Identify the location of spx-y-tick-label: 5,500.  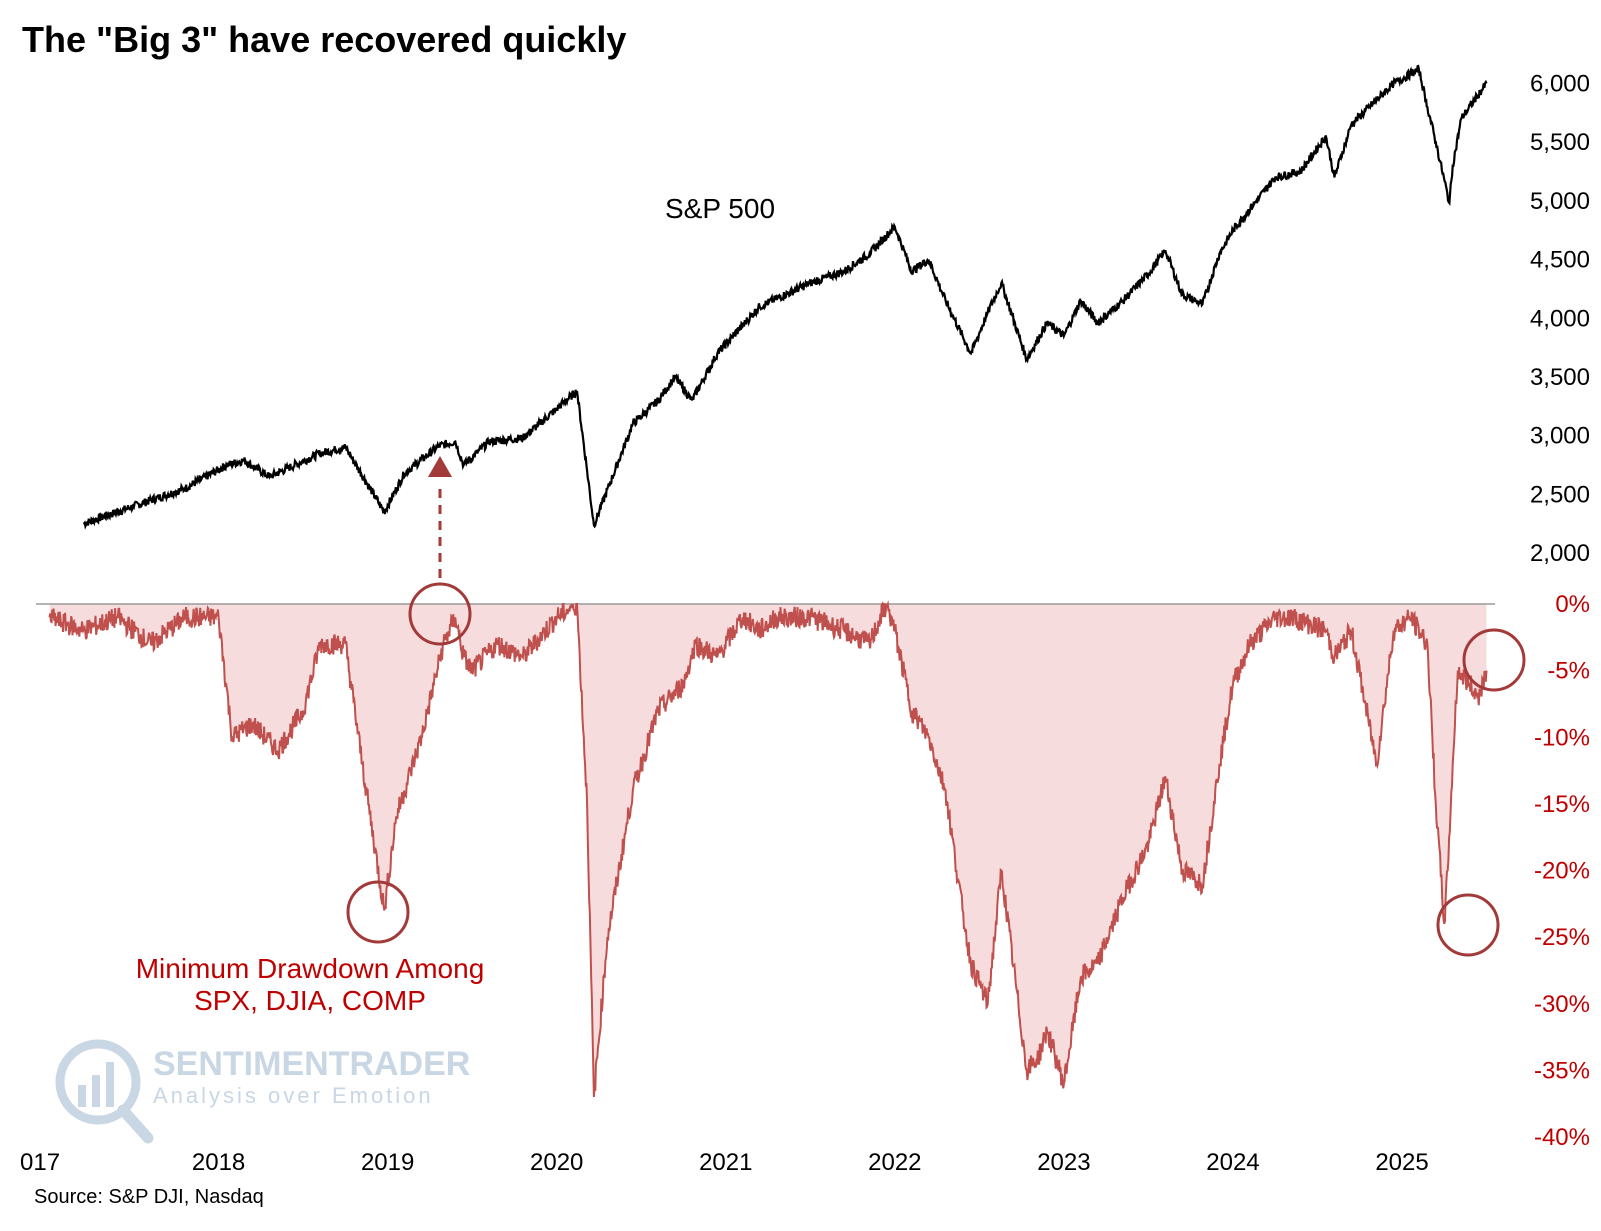
(1560, 142).